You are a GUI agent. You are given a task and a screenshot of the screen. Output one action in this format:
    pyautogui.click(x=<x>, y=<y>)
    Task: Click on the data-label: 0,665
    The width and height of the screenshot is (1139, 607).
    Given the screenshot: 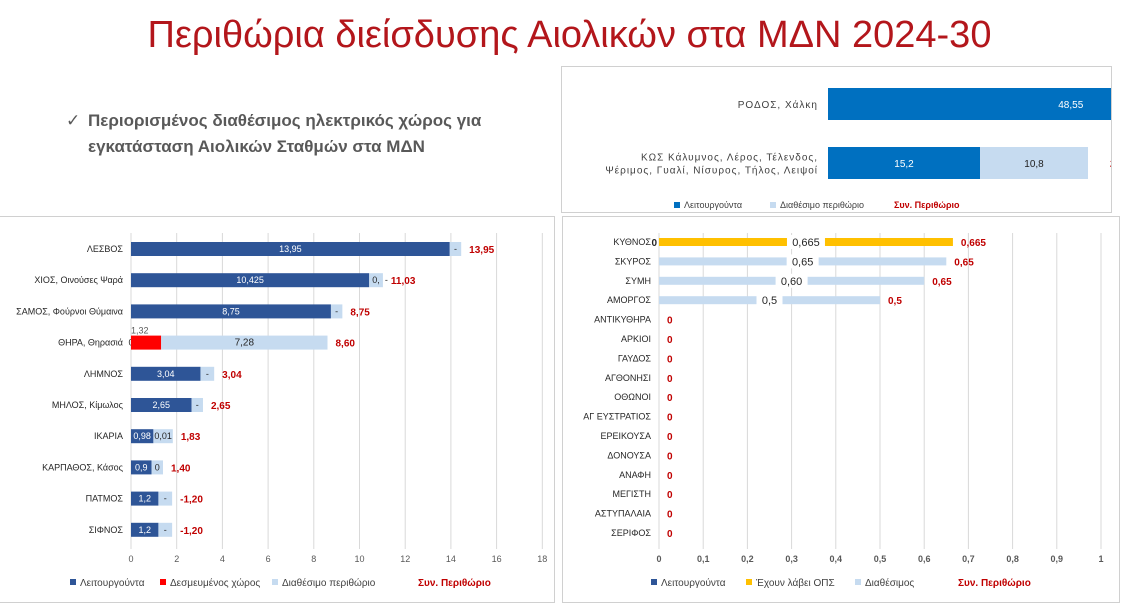 What is the action you would take?
    pyautogui.click(x=806, y=243)
    